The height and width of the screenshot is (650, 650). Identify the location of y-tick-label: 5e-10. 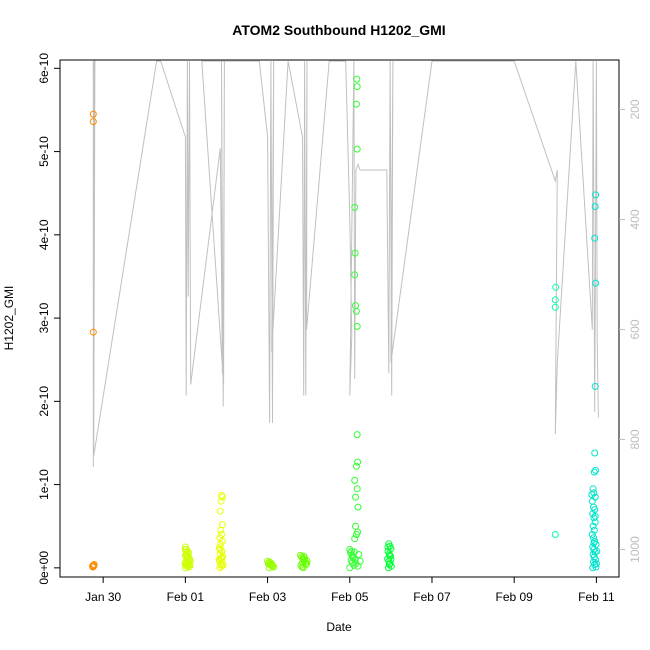
(44, 151).